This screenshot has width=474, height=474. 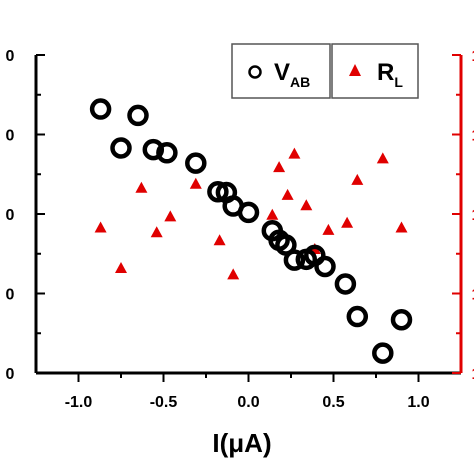 What do you see at coordinates (282, 72) in the screenshot?
I see `legend-vab-main: V` at bounding box center [282, 72].